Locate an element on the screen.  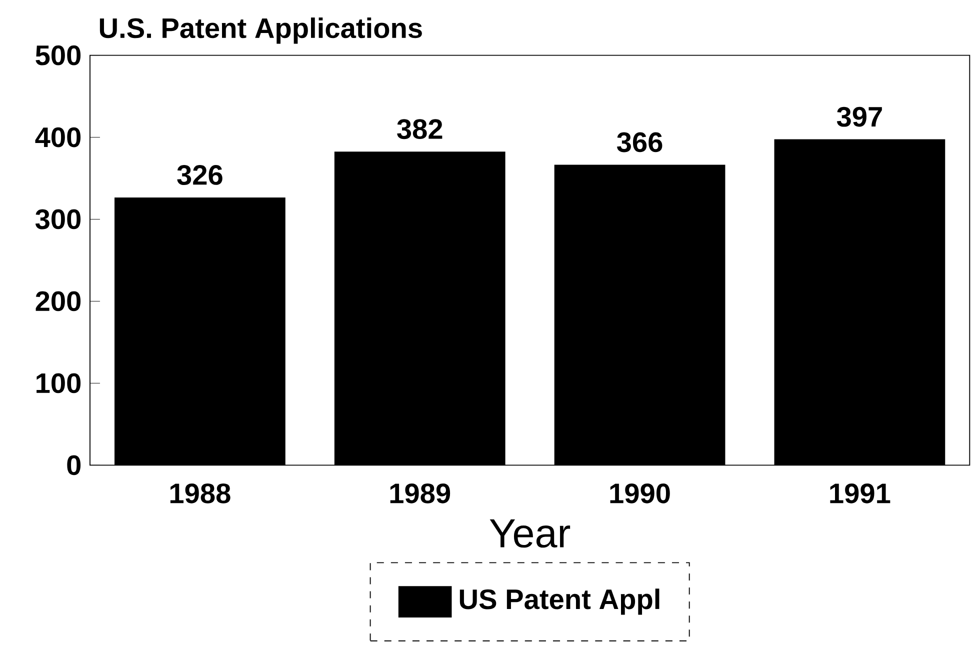
legend-label: US Patent Appl is located at coordinates (560, 601).